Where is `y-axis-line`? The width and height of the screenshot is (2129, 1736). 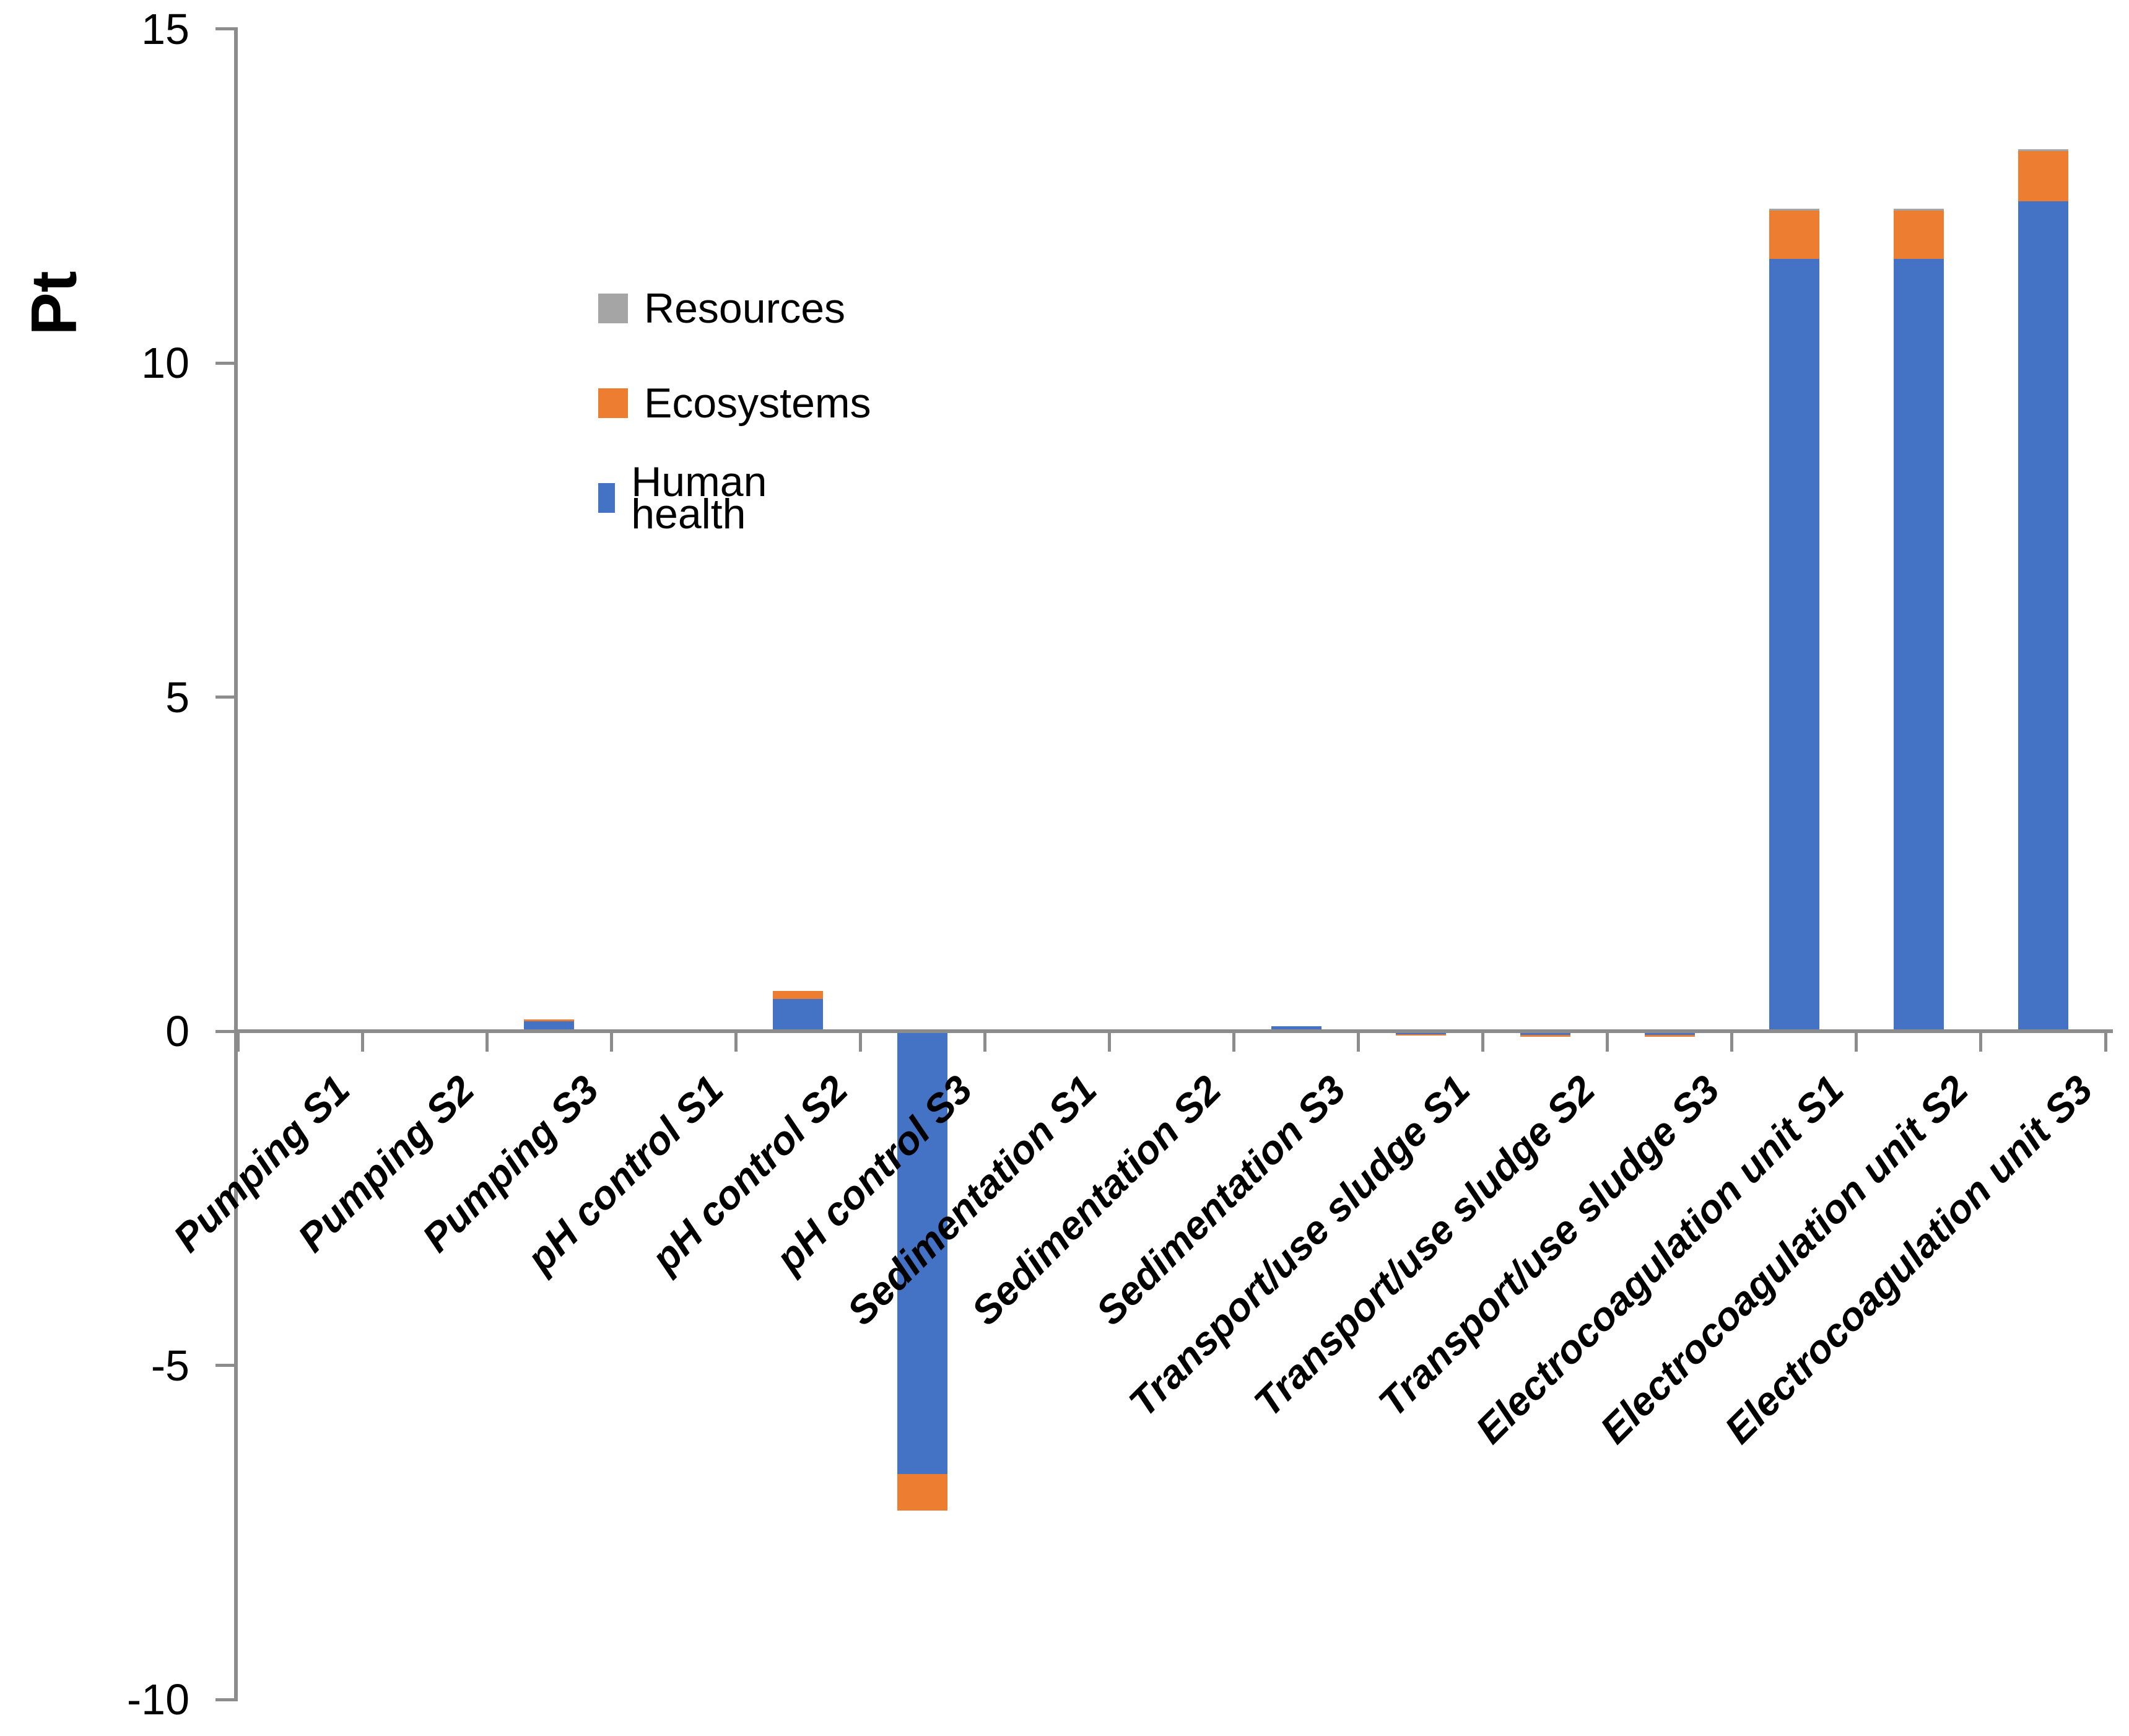 y-axis-line is located at coordinates (236, 863).